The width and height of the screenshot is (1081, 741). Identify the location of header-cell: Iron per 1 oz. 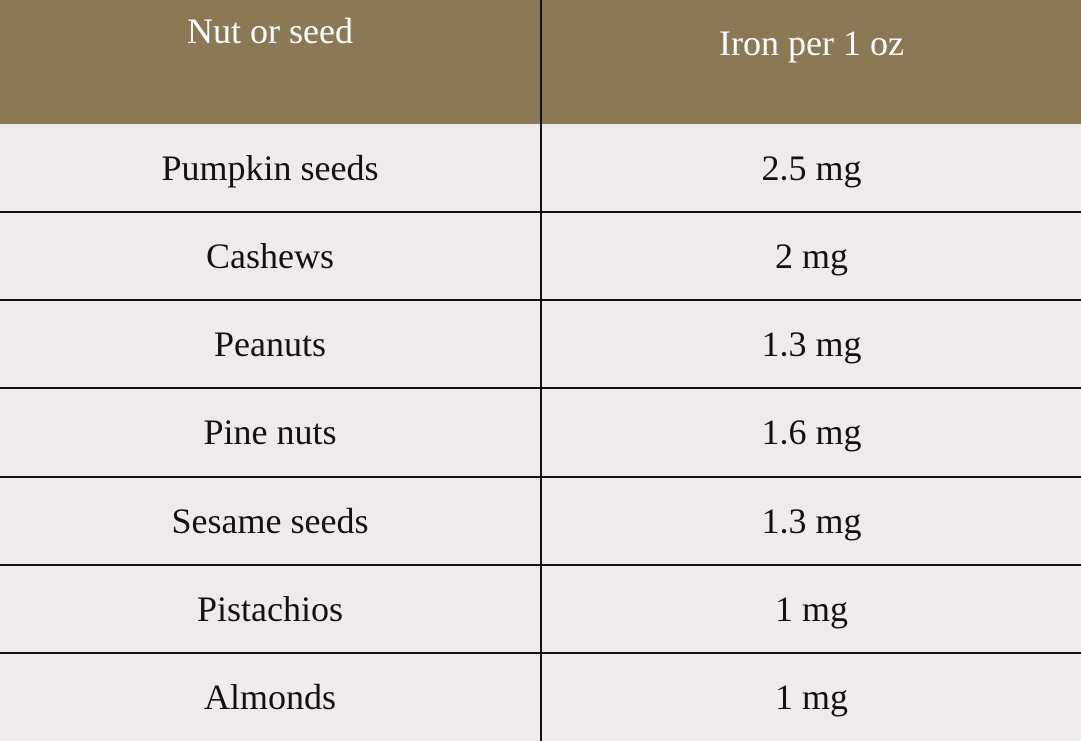
(811, 62).